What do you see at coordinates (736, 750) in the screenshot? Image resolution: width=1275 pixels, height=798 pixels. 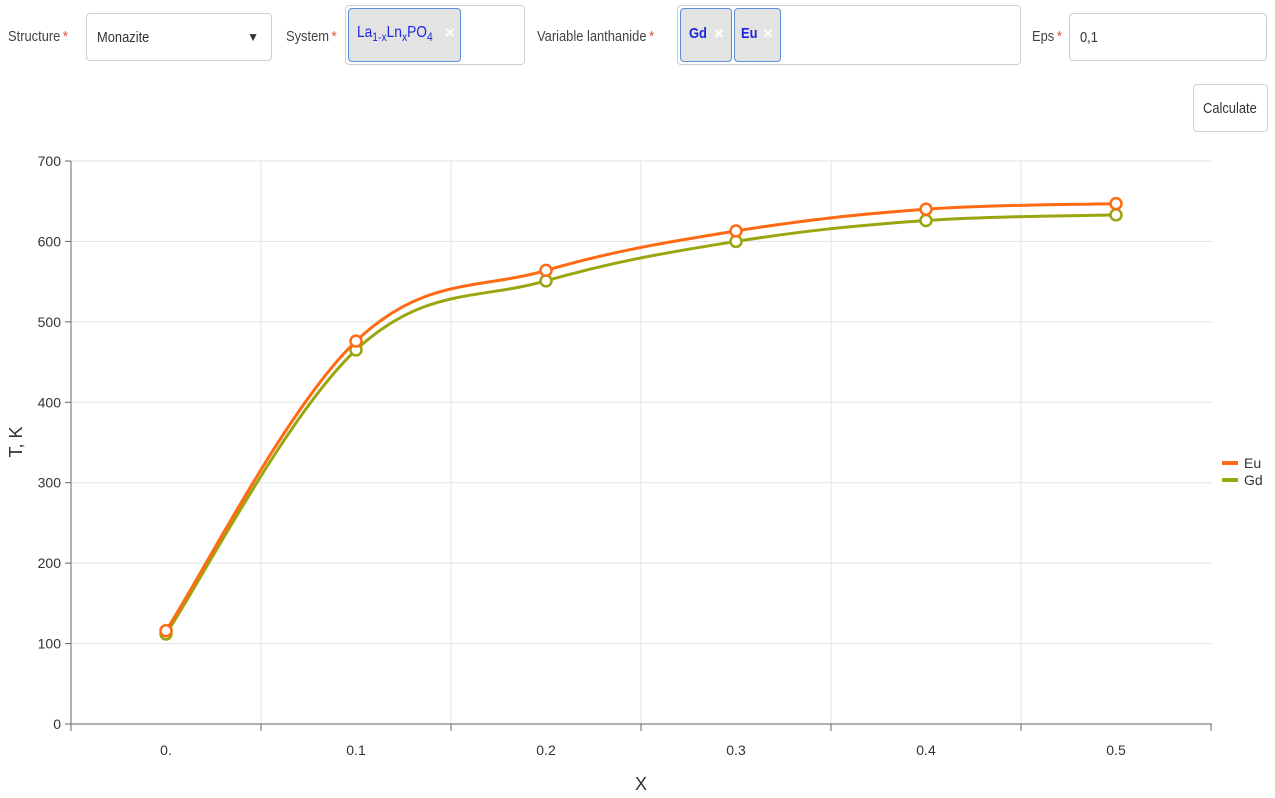 I see `x-tick-label: 0.3` at bounding box center [736, 750].